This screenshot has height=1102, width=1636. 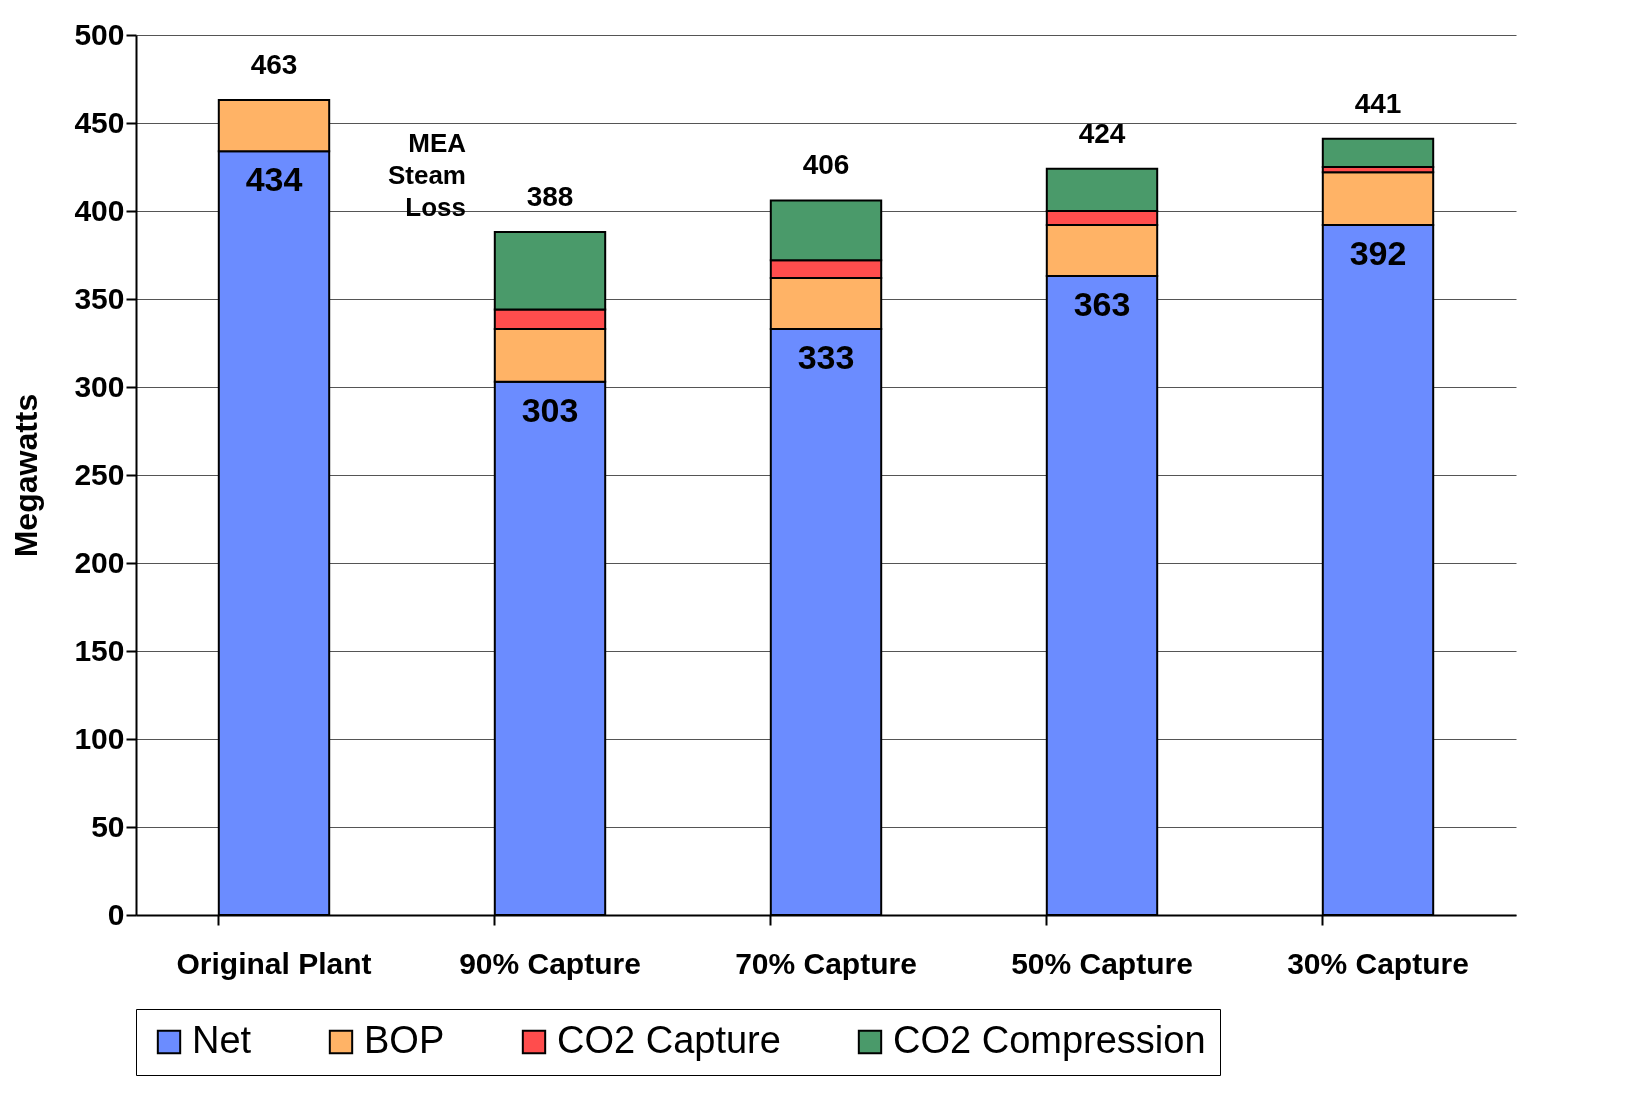 I want to click on x-tick-label: 30% Capture, so click(x=1378, y=963).